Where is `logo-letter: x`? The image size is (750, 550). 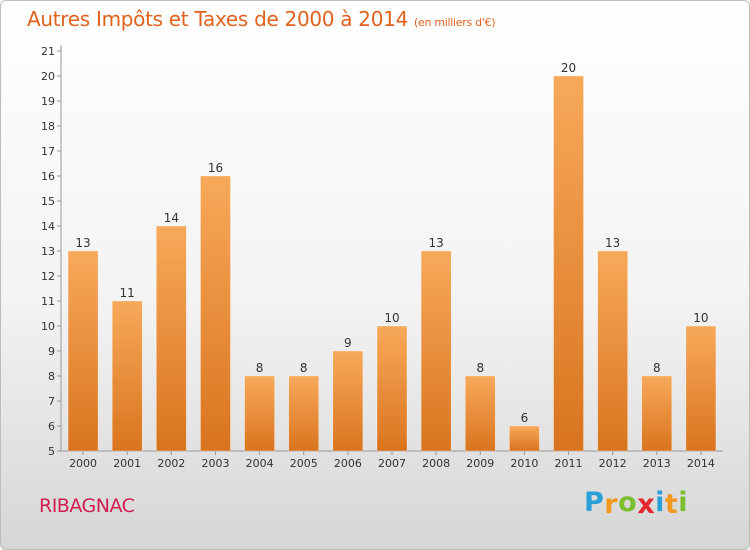
logo-letter: x is located at coordinates (646, 504).